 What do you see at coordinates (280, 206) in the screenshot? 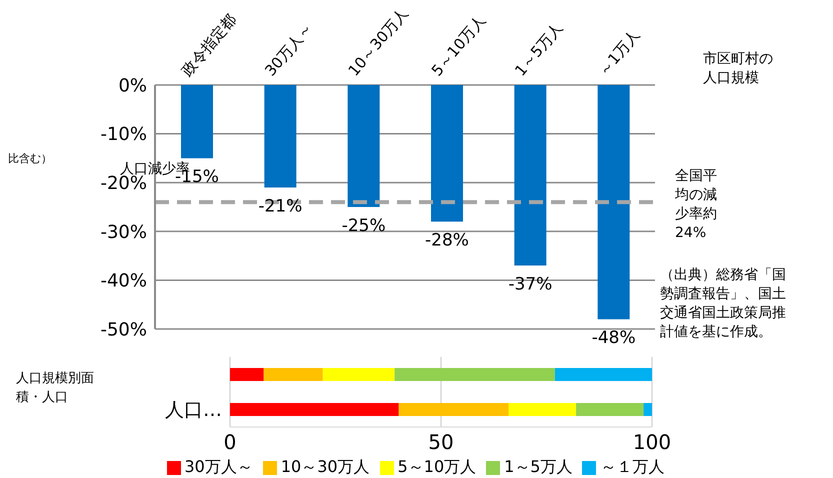
I see `data-label: -21%` at bounding box center [280, 206].